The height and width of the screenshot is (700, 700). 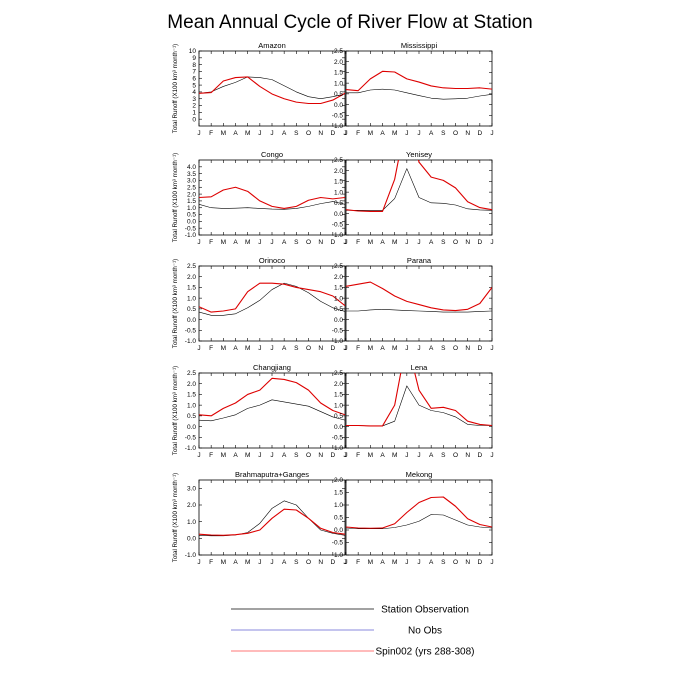 I want to click on y-tick-label: 2, so click(x=194, y=106).